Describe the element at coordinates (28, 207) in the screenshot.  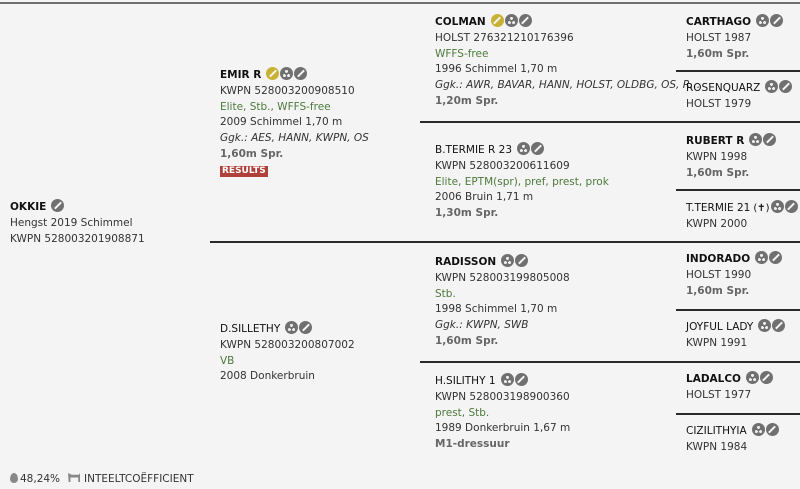
I see `horse-name: OKKIE` at that location.